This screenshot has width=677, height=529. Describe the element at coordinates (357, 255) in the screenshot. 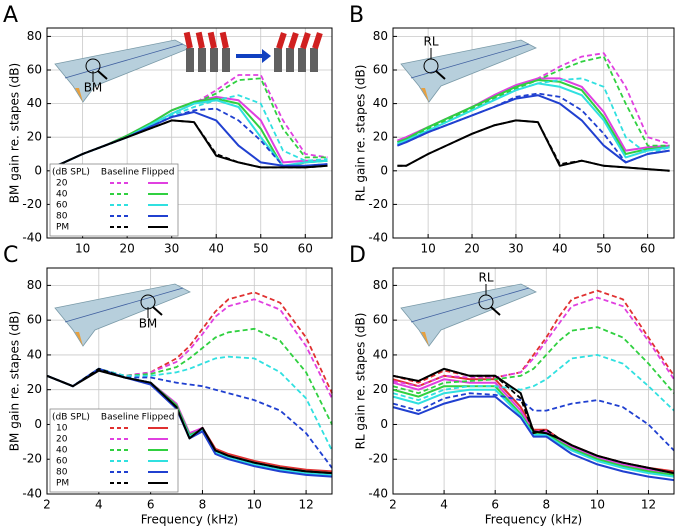

I see `panel-label: D` at that location.